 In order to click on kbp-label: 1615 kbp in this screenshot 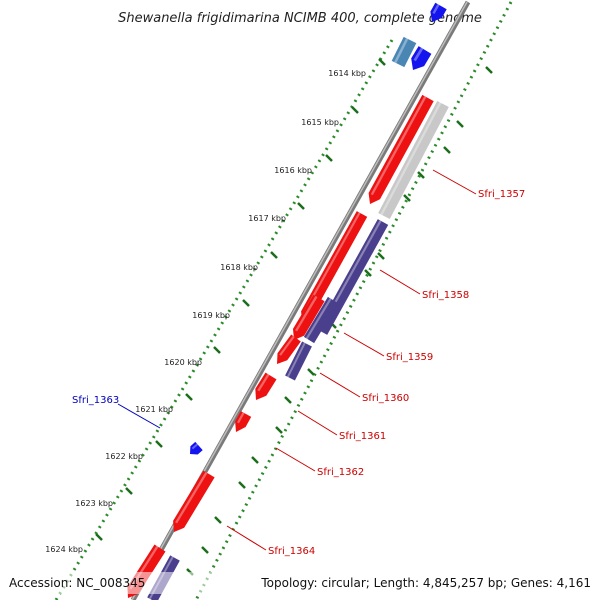, I will do `click(320, 122)`.